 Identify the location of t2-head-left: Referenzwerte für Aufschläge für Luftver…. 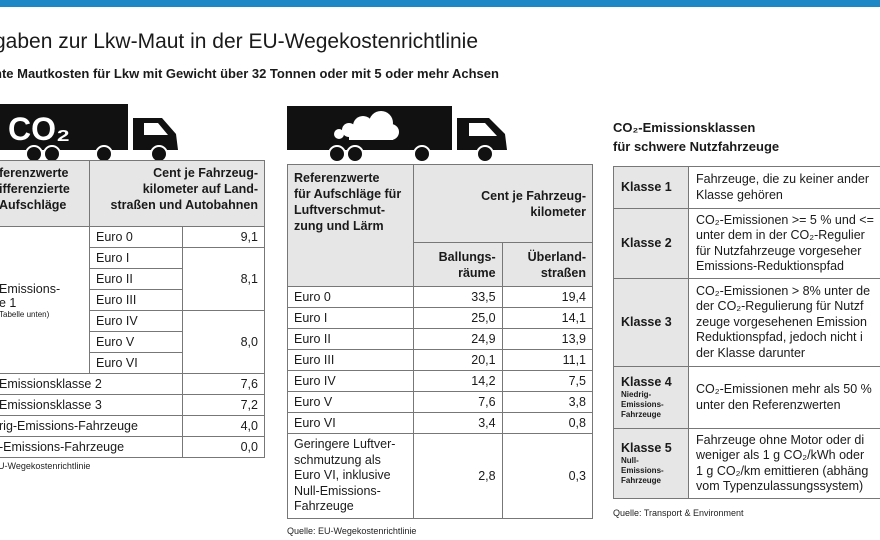
(350, 225).